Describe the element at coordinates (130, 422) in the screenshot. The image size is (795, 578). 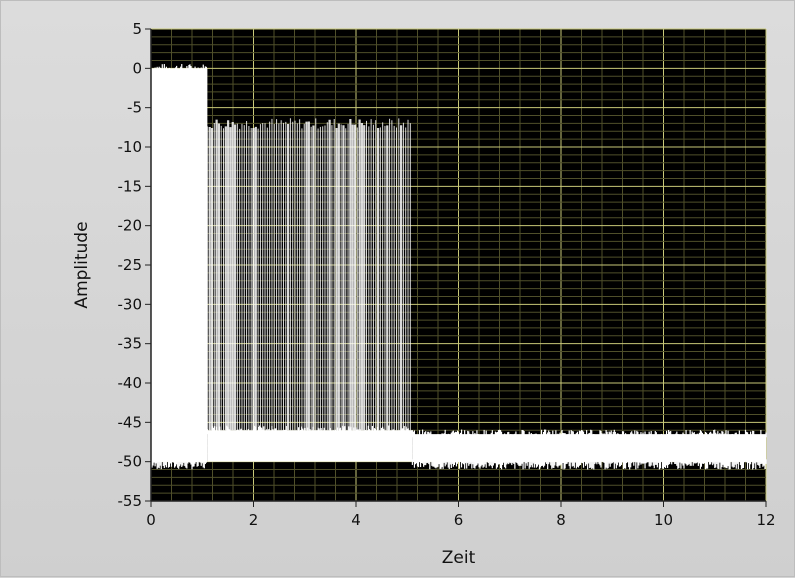
I see `y-tick-label: -45` at that location.